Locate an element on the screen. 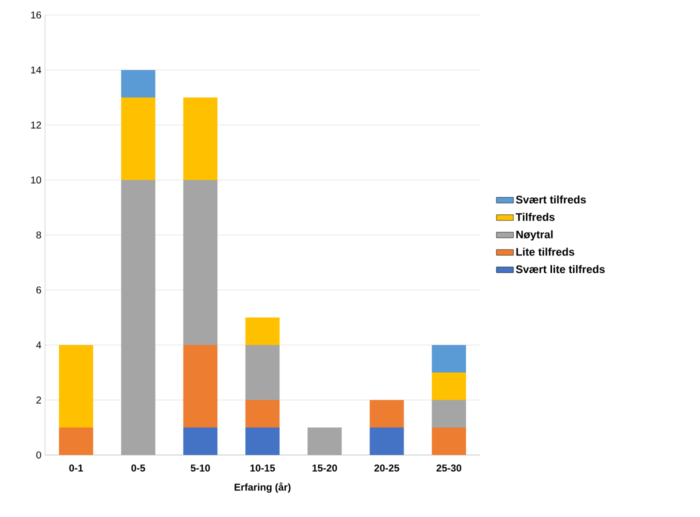  legend-label: Lite tilfreds is located at coordinates (545, 252).